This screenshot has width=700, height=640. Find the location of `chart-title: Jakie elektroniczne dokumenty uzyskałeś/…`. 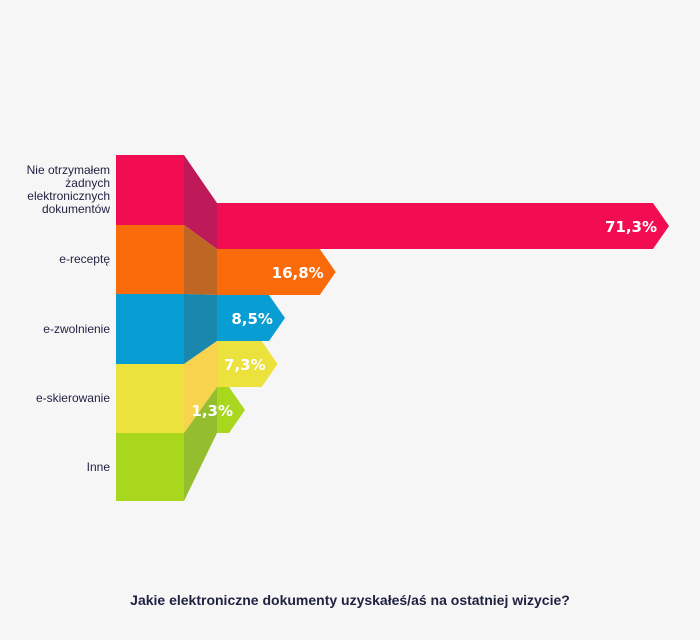

chart-title: Jakie elektroniczne dokumenty uzyskałeś/… is located at coordinates (350, 600).